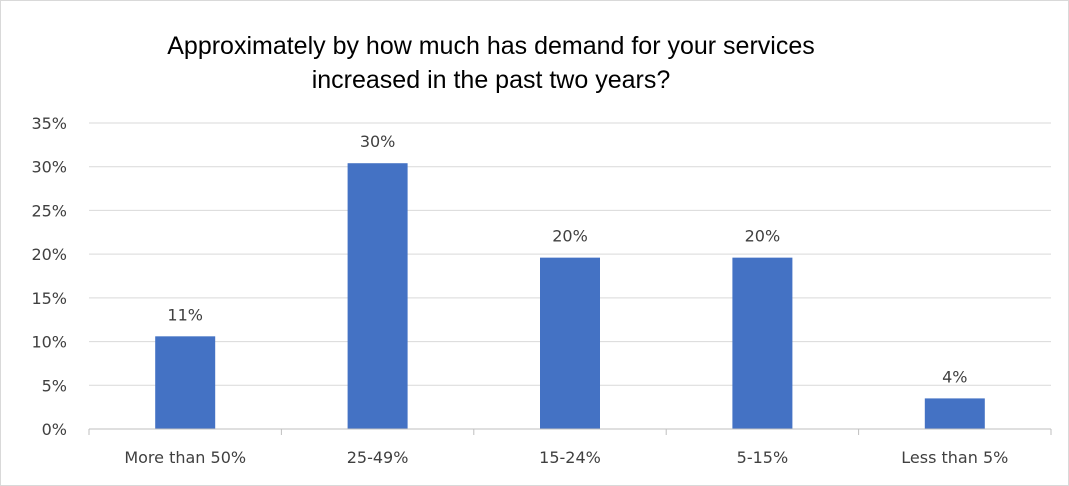 This screenshot has width=1069, height=486. Describe the element at coordinates (570, 236) in the screenshot. I see `data-label-15-24: 20%` at that location.